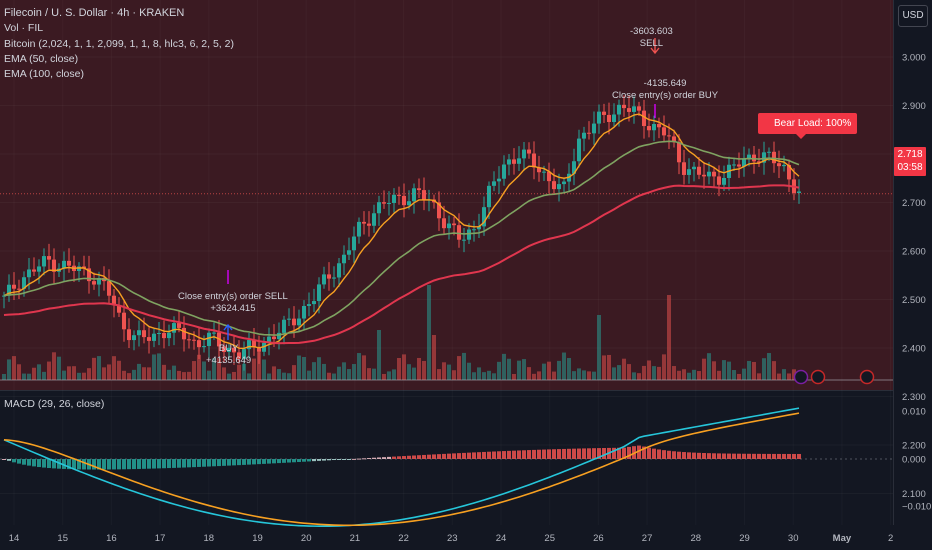 The image size is (932, 550). What do you see at coordinates (651, 31) in the screenshot?
I see `sell-value: -3603.603` at bounding box center [651, 31].